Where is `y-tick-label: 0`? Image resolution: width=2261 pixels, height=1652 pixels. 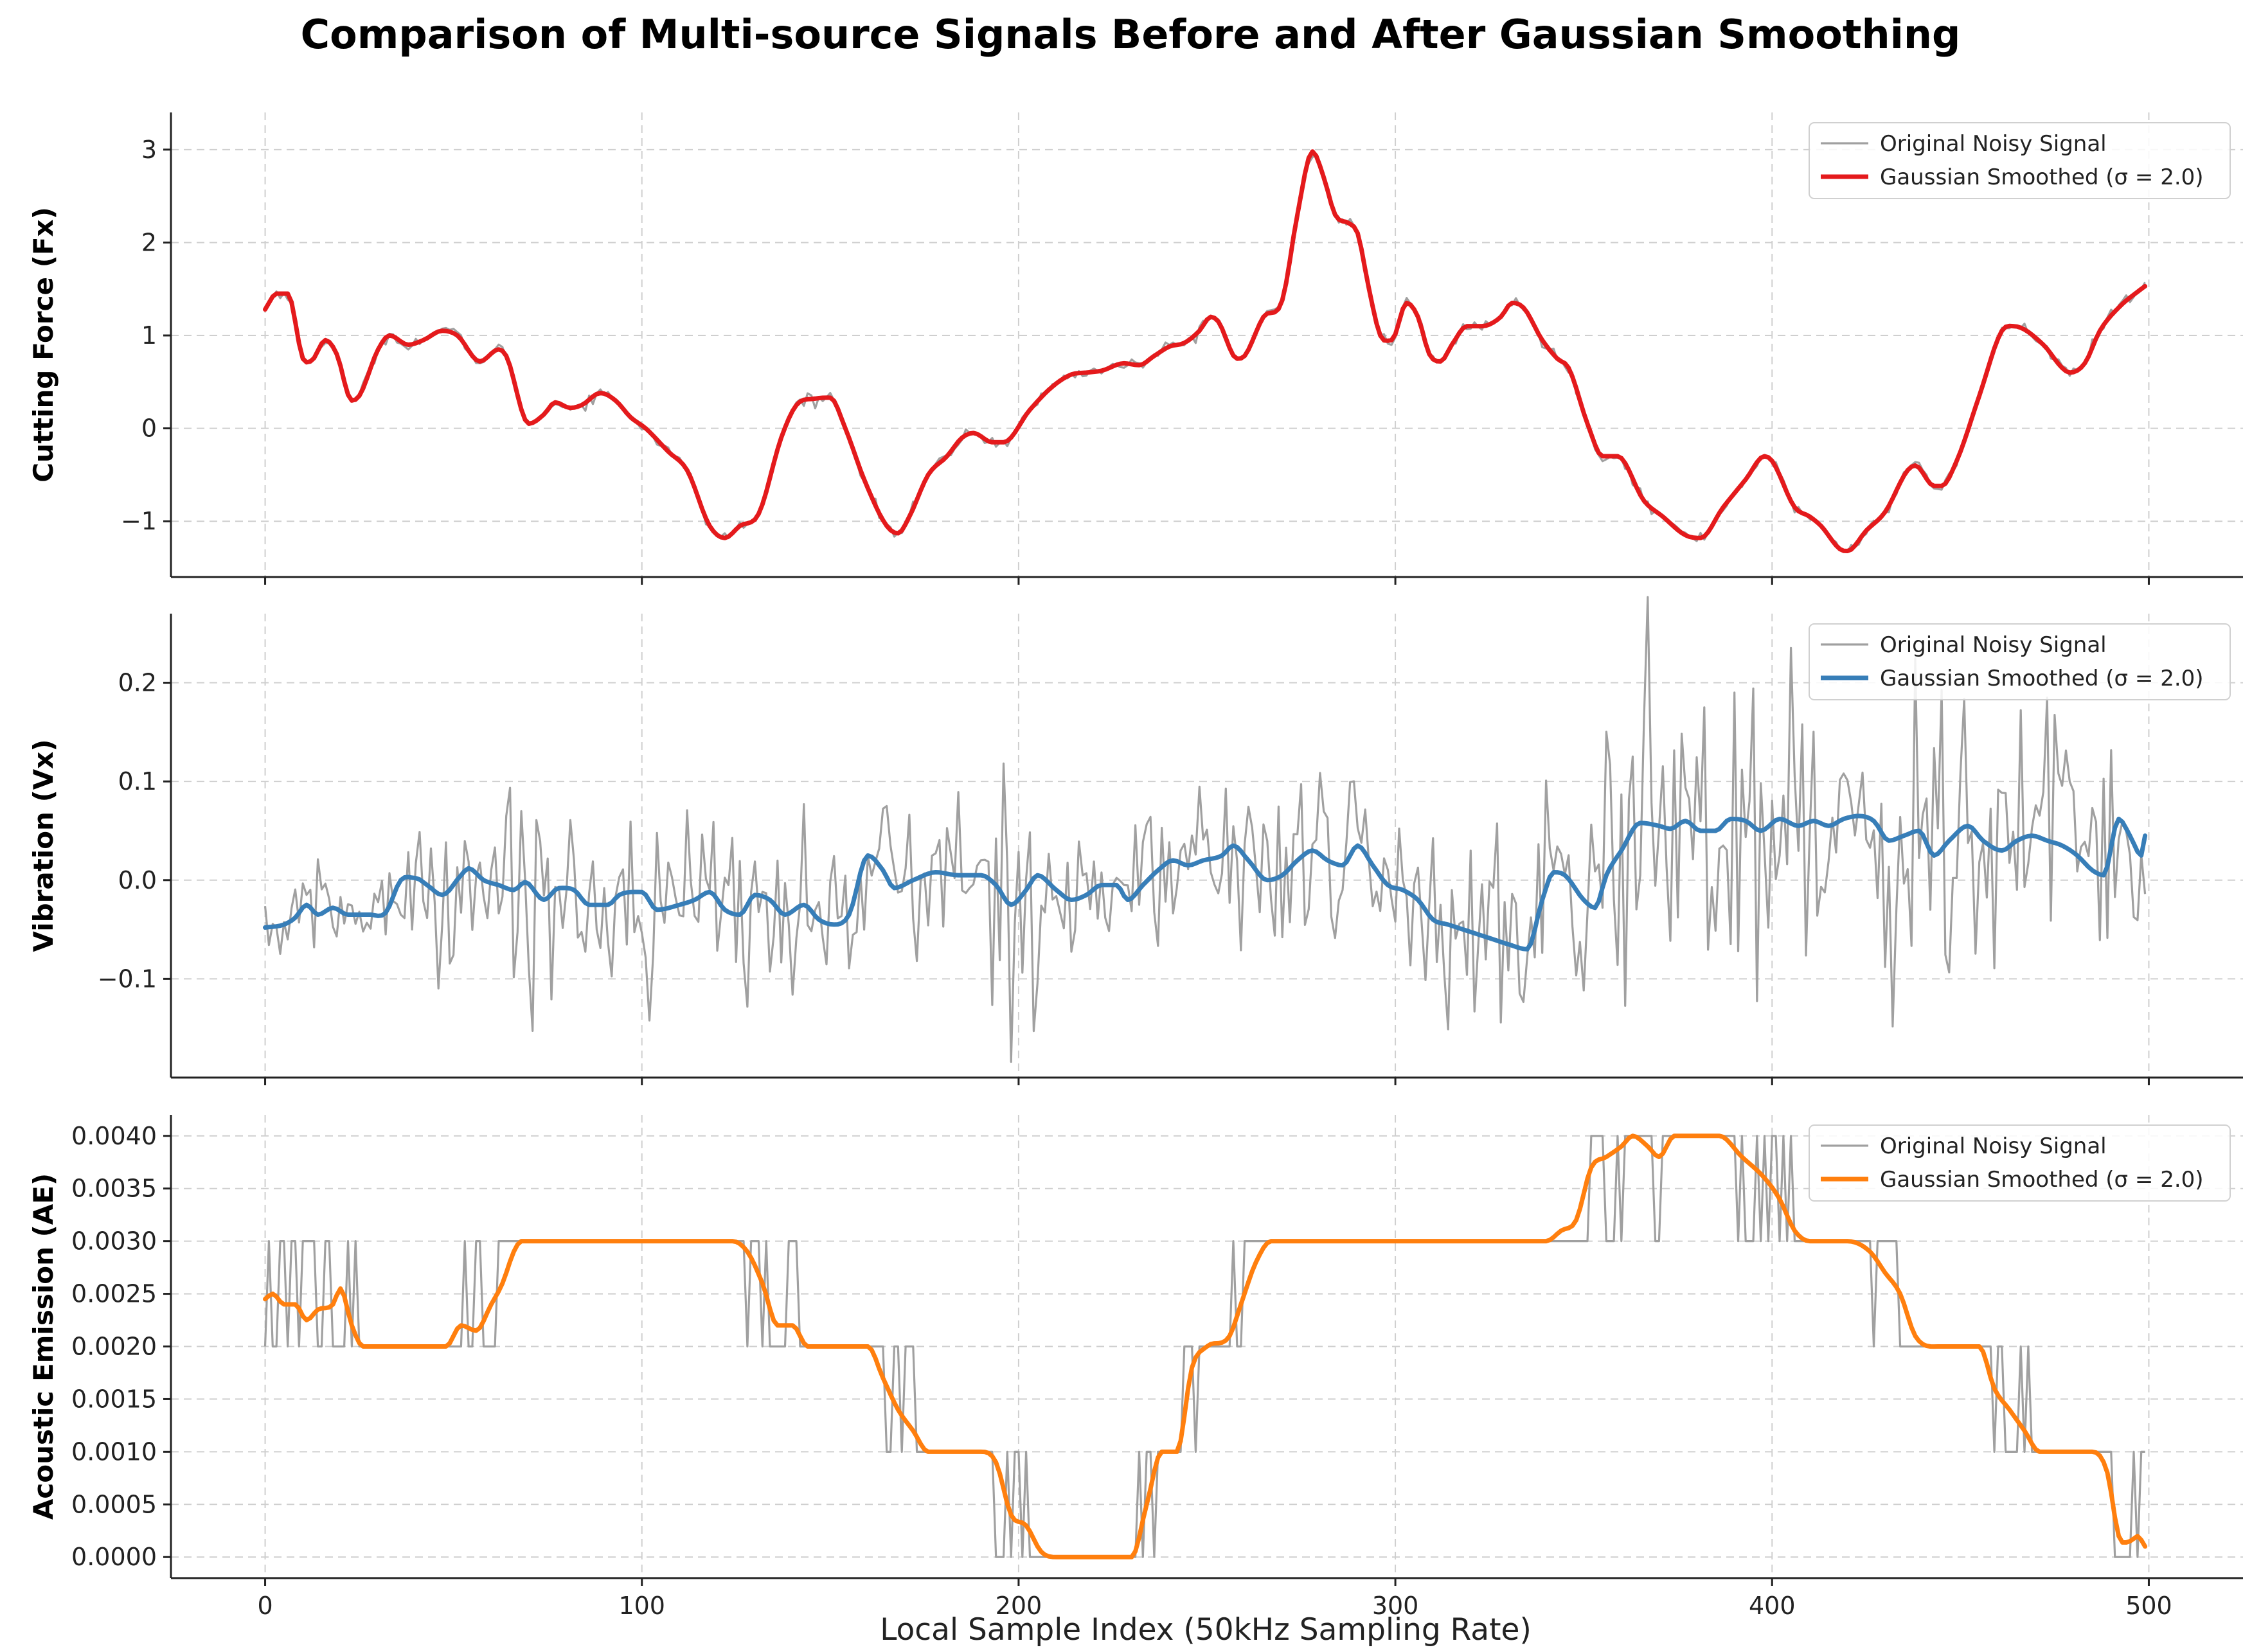 y-tick-label: 0 is located at coordinates (149, 428).